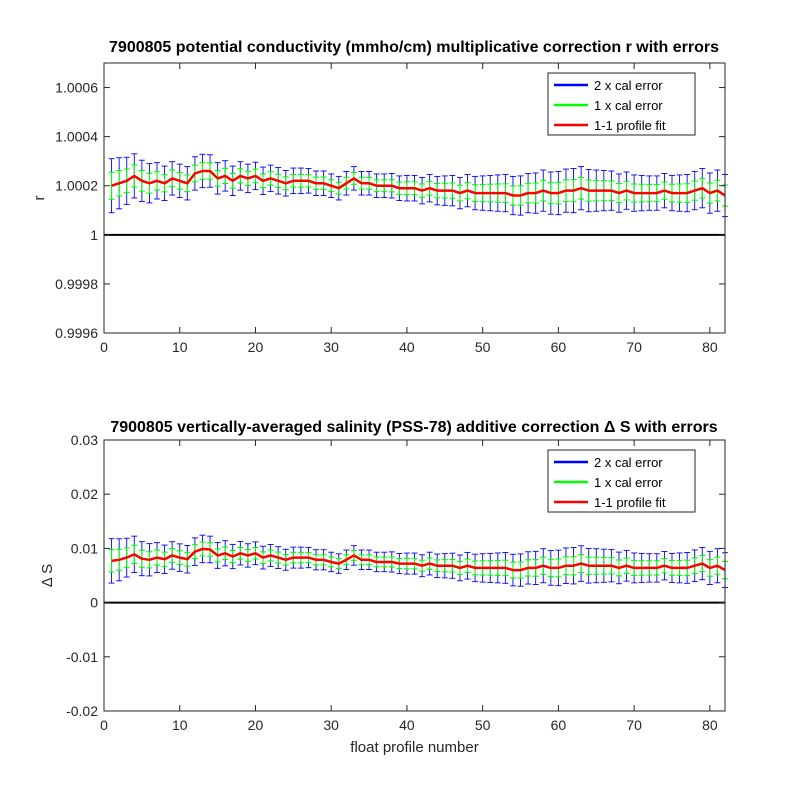  I want to click on y-axis-label: r, so click(39, 198).